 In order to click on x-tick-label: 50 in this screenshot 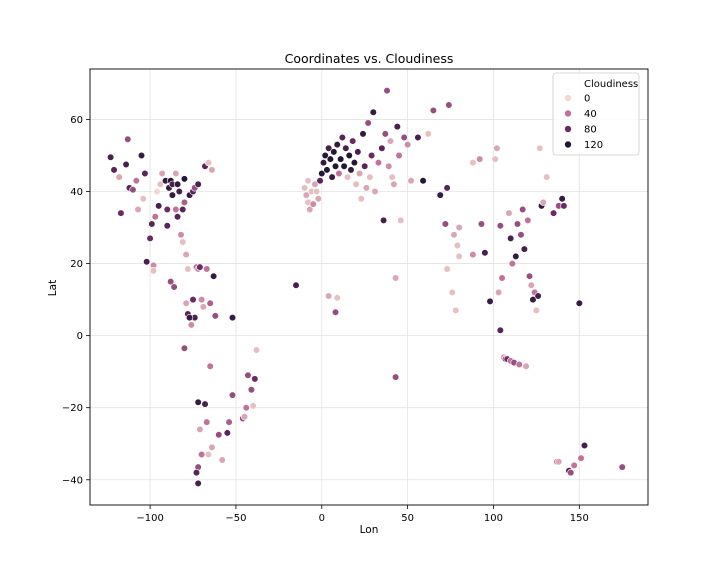, I will do `click(407, 518)`.